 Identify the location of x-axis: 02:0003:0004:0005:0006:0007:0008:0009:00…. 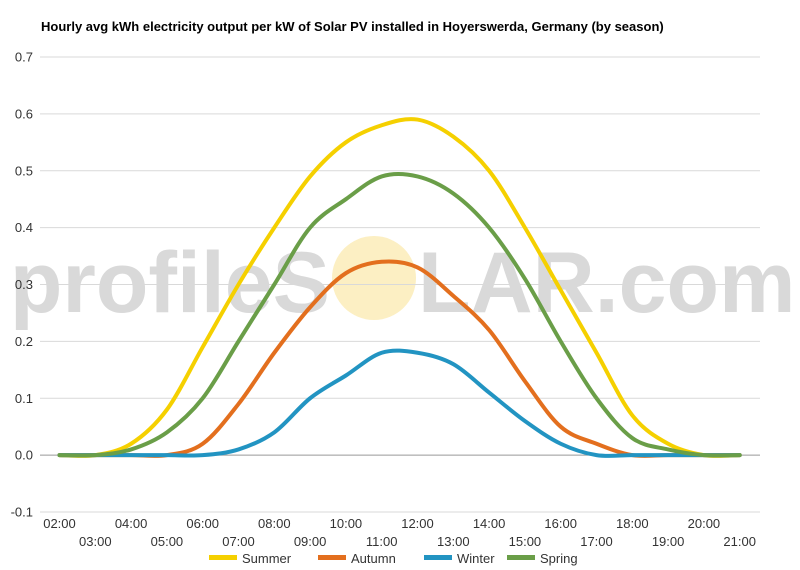
(399, 532).